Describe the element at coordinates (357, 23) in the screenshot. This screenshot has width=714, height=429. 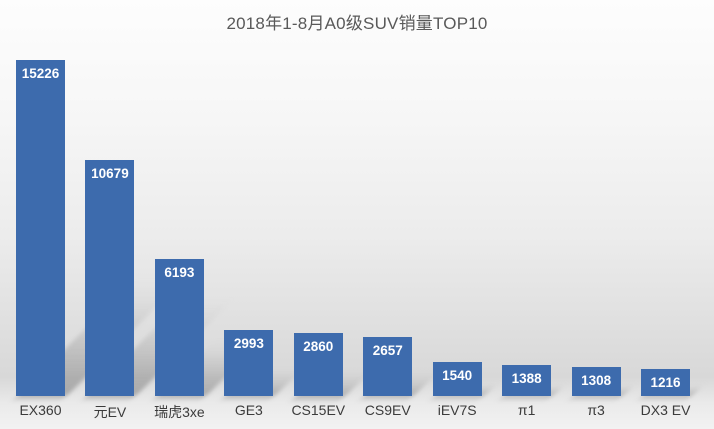
I see `chart-title: 2018年1-8月A0级SUV销量TOP10` at that location.